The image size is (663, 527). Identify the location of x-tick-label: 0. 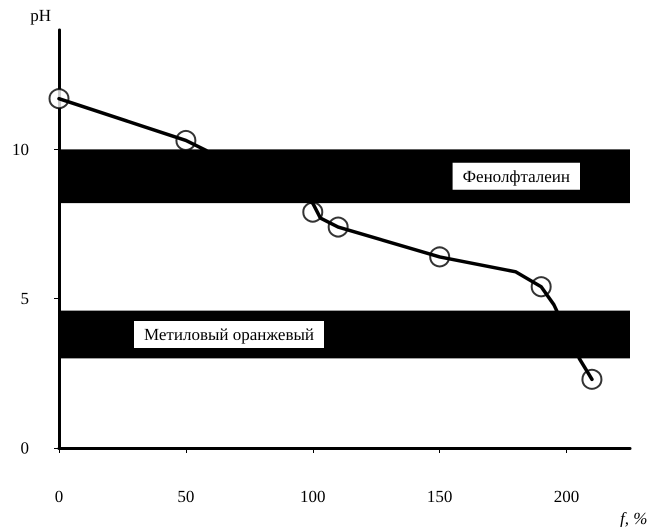
(59, 496).